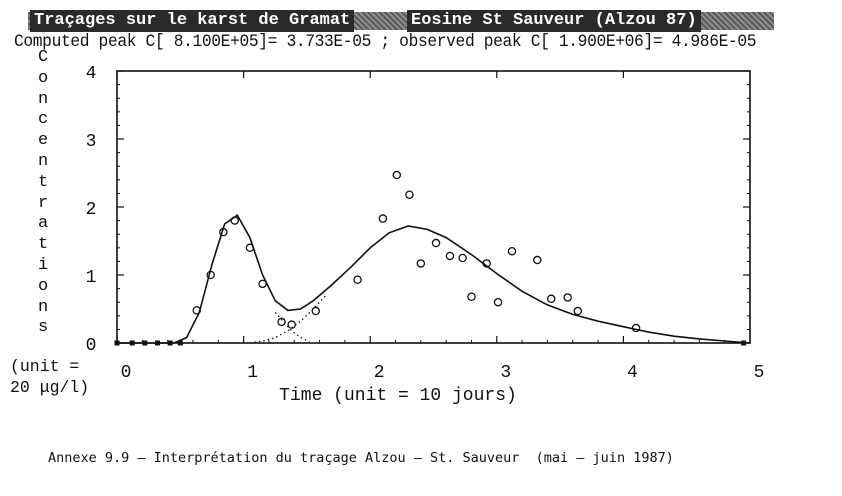  I want to click on y-tick-label: 3, so click(91, 142).